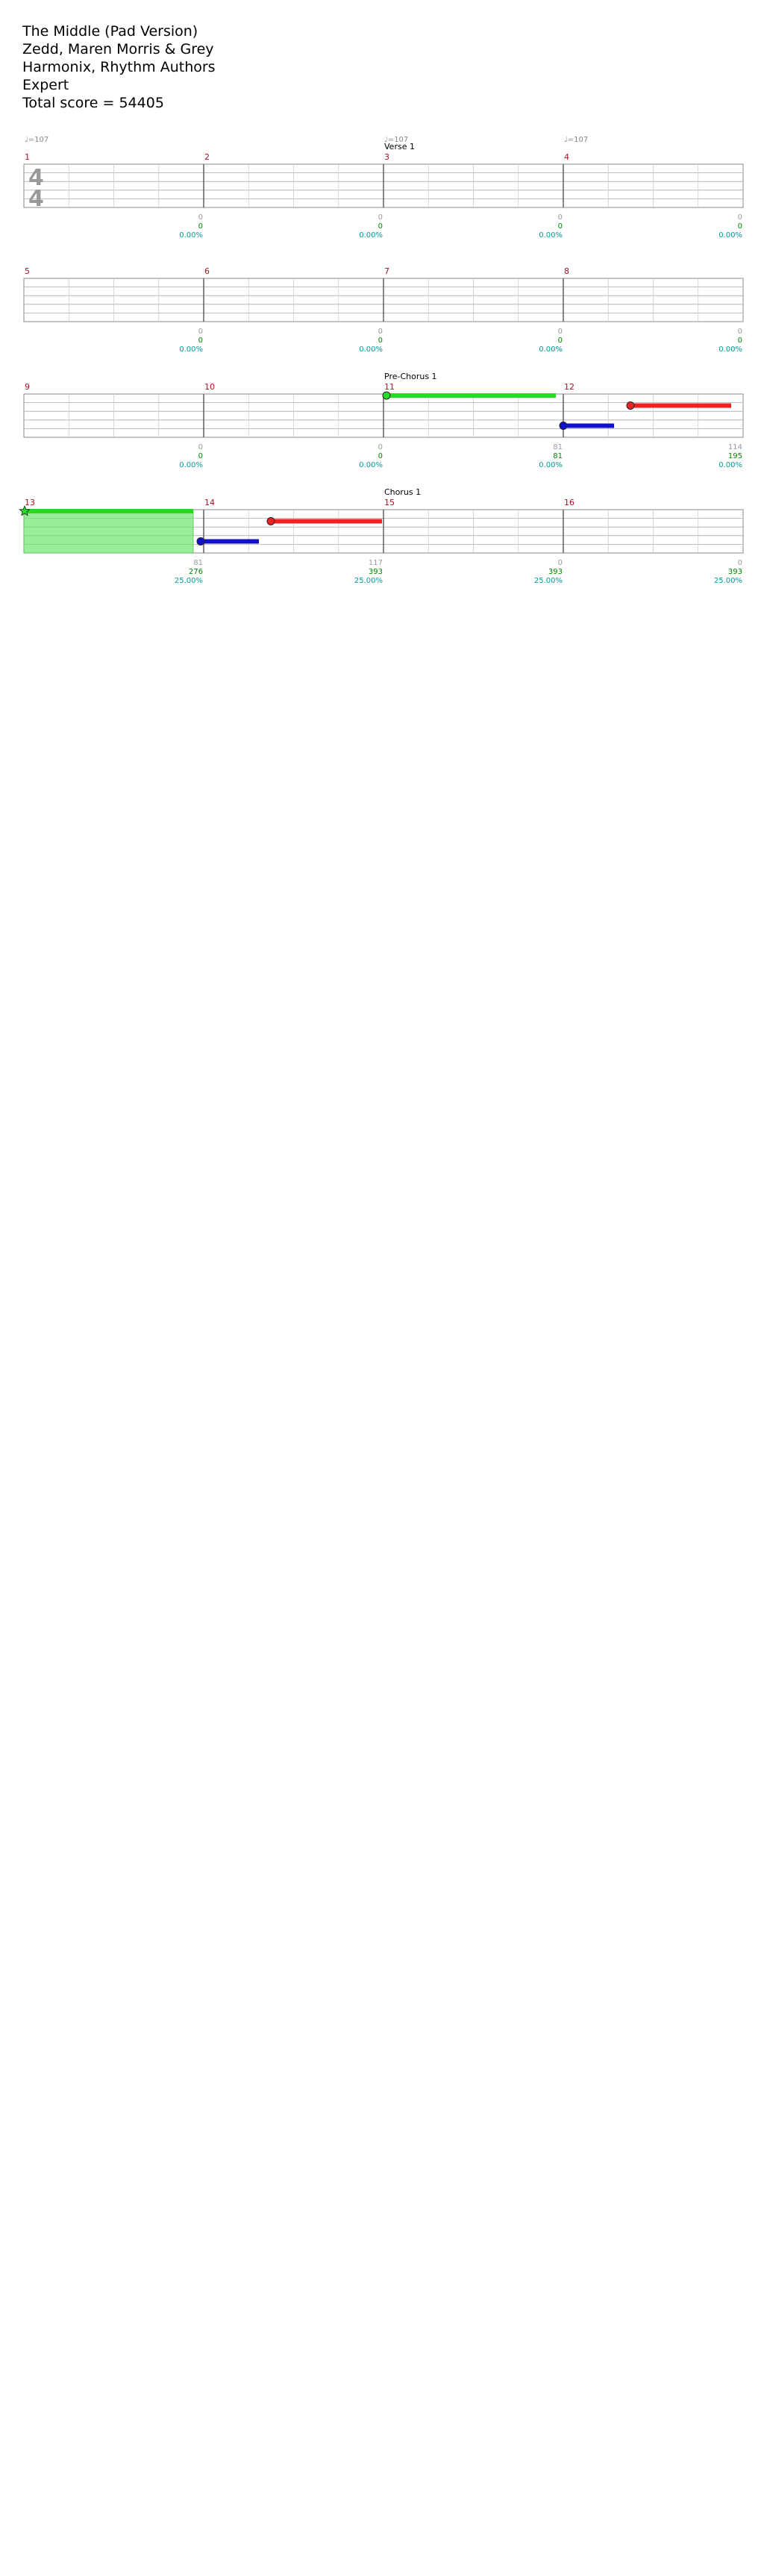  I want to click on star-note, so click(25, 510).